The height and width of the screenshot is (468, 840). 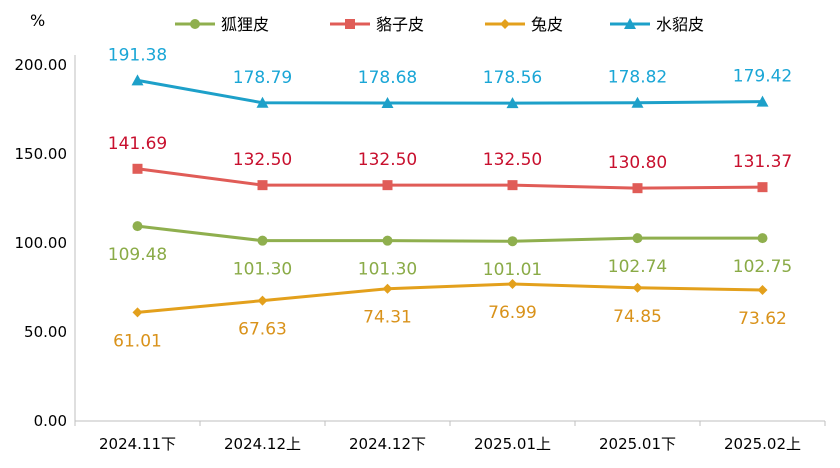 What do you see at coordinates (512, 313) in the screenshot?
I see `data-label: 76.99` at bounding box center [512, 313].